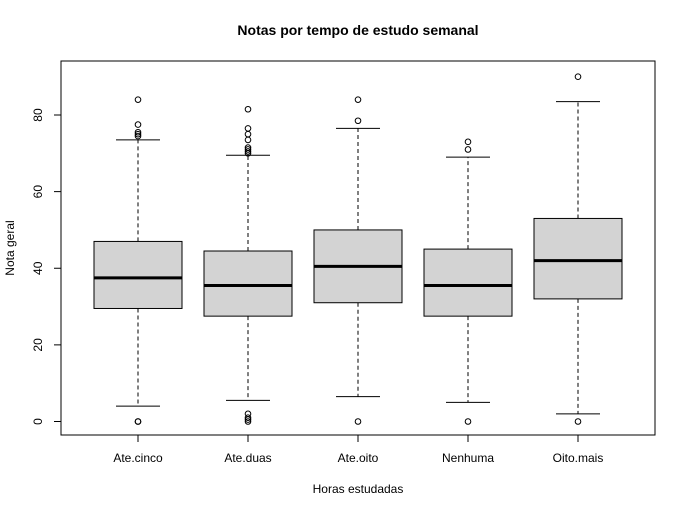 The width and height of the screenshot is (686, 512). Describe the element at coordinates (358, 458) in the screenshot. I see `x-tick-label: Ate.oito` at that location.